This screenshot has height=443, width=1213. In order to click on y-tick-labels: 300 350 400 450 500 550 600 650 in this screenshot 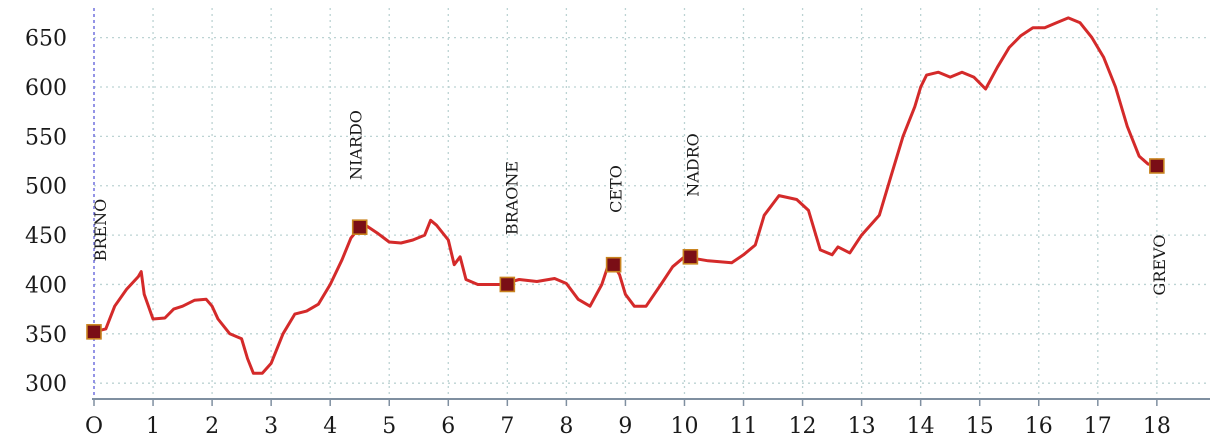, I will do `click(46, 212)`.